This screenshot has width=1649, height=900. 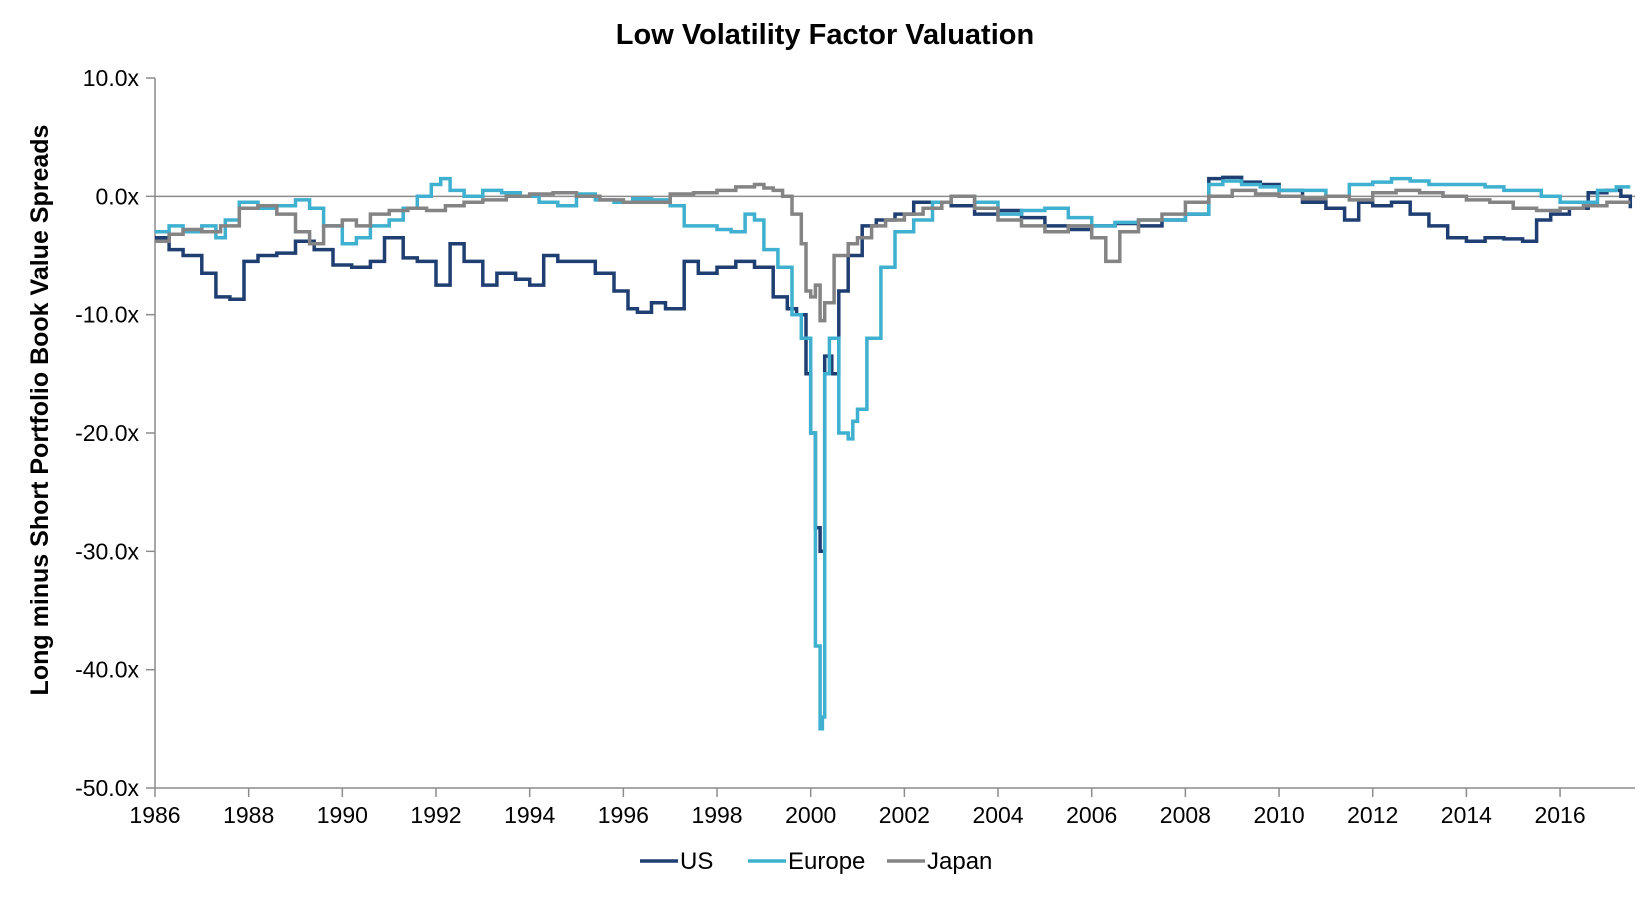 I want to click on y-tick-label: -10.0x, so click(x=107, y=315).